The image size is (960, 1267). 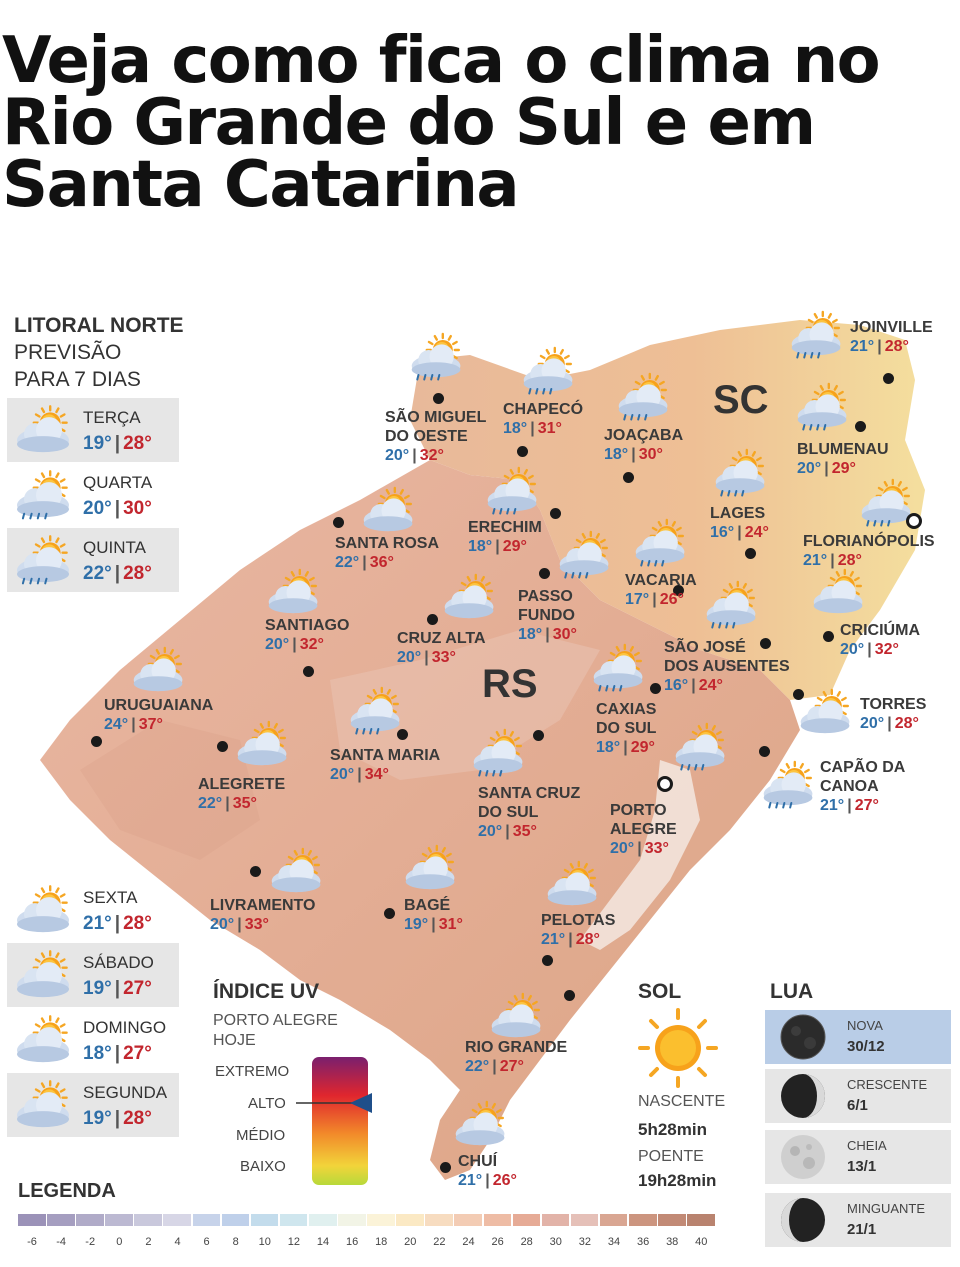 I want to click on city-capao-da-canoa: CAPÃO DA CANOA 21° | 27°, so click(x=862, y=786).